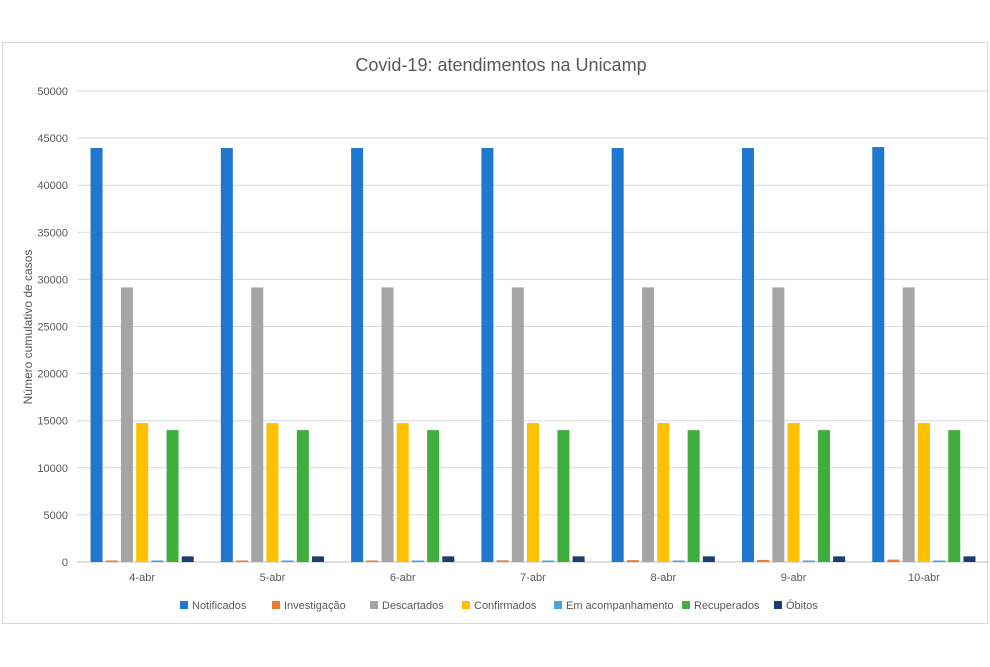  I want to click on x-tick-label: 9-abr, so click(794, 578).